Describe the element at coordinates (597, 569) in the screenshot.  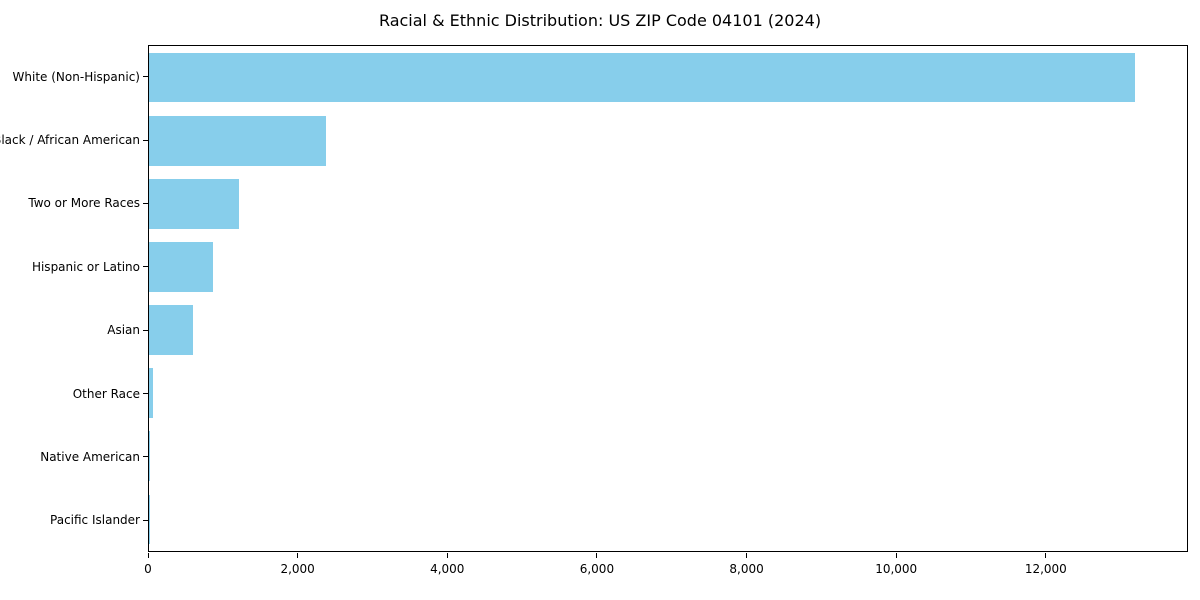
I see `x-tick-label-6-000: 6,000` at that location.